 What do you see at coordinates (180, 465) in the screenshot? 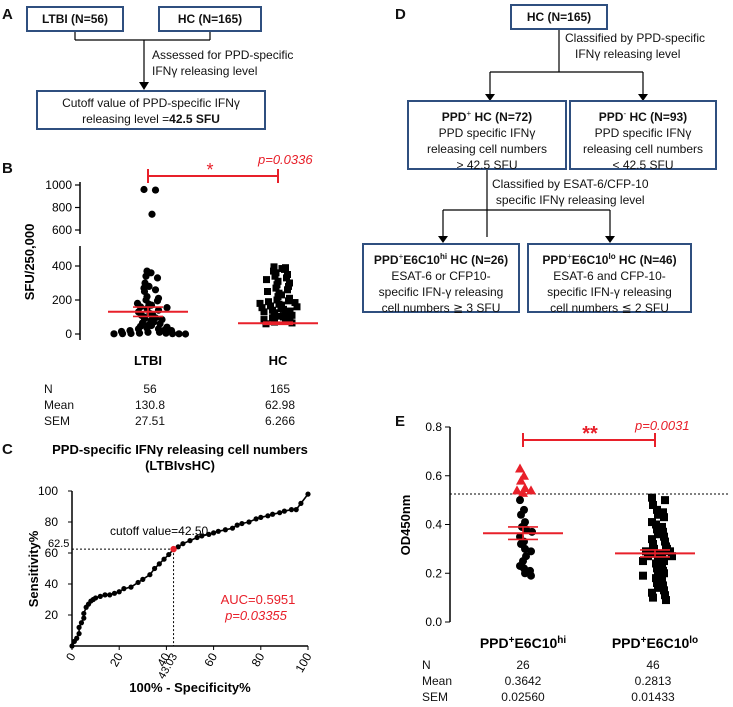
I see `chart-c-subtitle: (LTBIvsHC)` at bounding box center [180, 465].